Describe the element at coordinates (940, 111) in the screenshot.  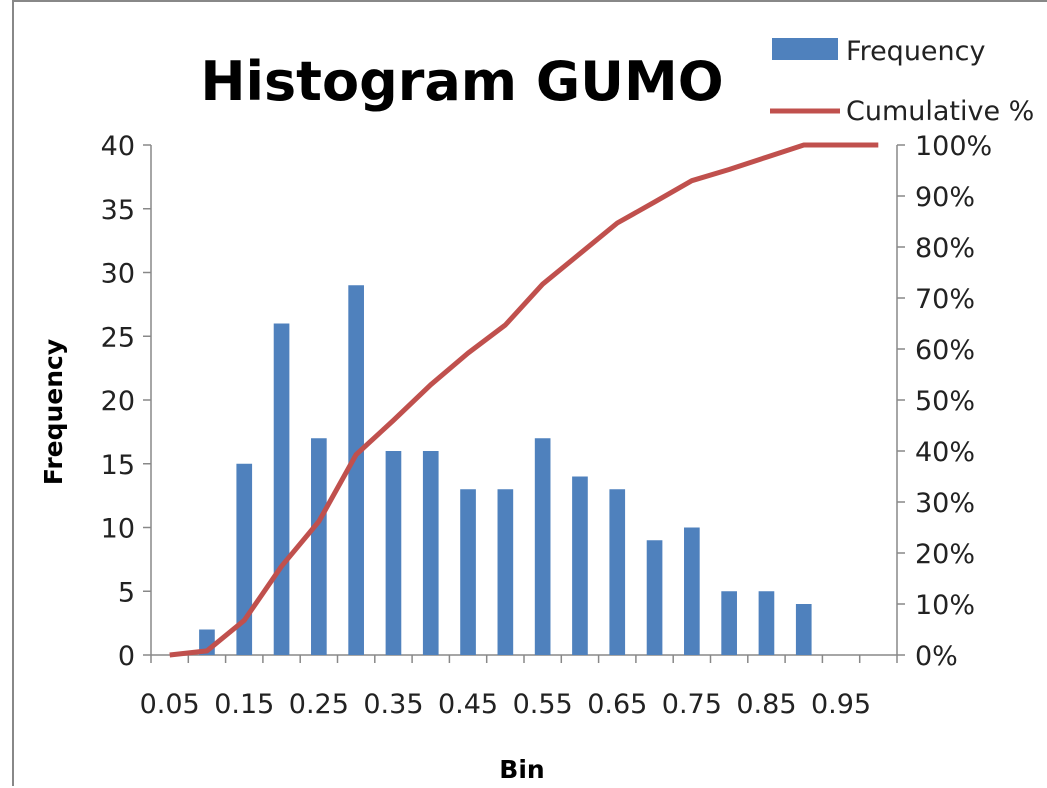
I see `legend-label-cumulative: Cumulative %` at that location.